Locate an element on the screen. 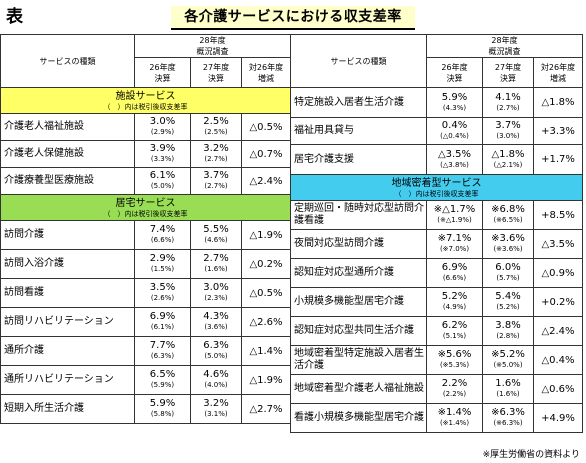 The image size is (586, 463). fy27-value: ※5.2% (※5.0%) is located at coordinates (508, 360).